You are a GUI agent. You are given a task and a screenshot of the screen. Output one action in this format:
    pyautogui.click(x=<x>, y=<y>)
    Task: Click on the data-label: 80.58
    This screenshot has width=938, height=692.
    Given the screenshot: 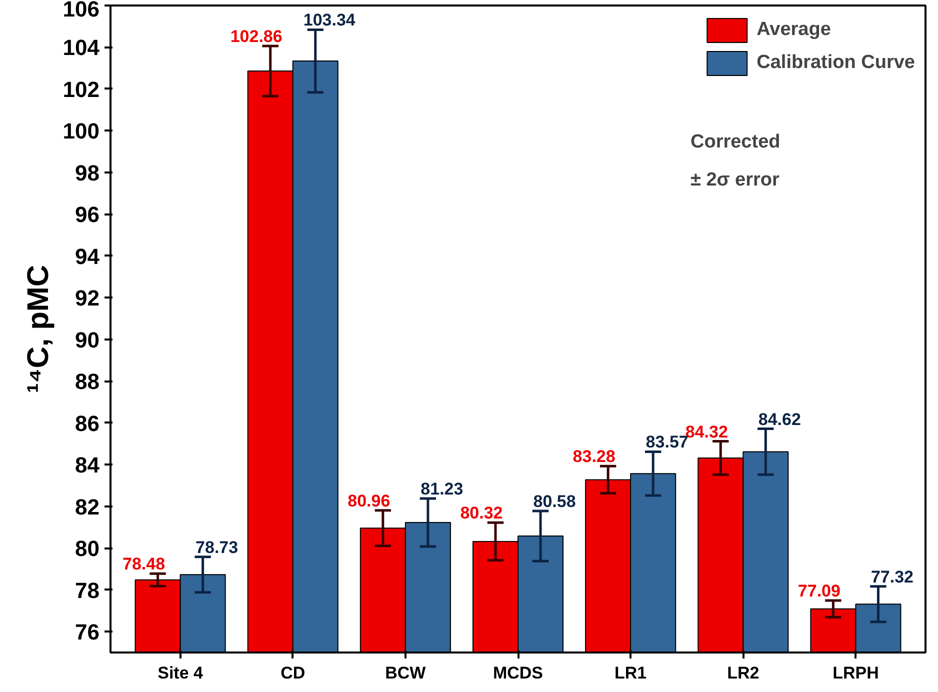 What is the action you would take?
    pyautogui.click(x=554, y=501)
    